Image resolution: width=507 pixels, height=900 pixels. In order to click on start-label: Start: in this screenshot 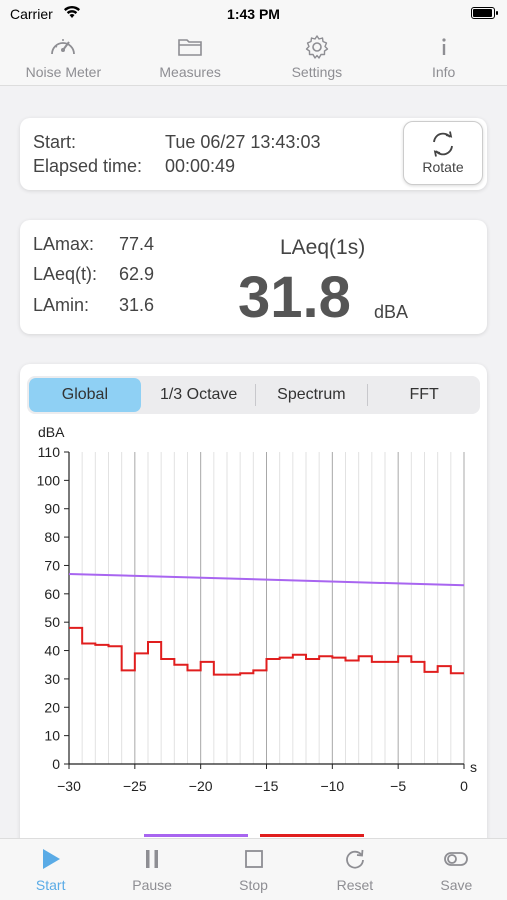, I will do `click(55, 142)`.